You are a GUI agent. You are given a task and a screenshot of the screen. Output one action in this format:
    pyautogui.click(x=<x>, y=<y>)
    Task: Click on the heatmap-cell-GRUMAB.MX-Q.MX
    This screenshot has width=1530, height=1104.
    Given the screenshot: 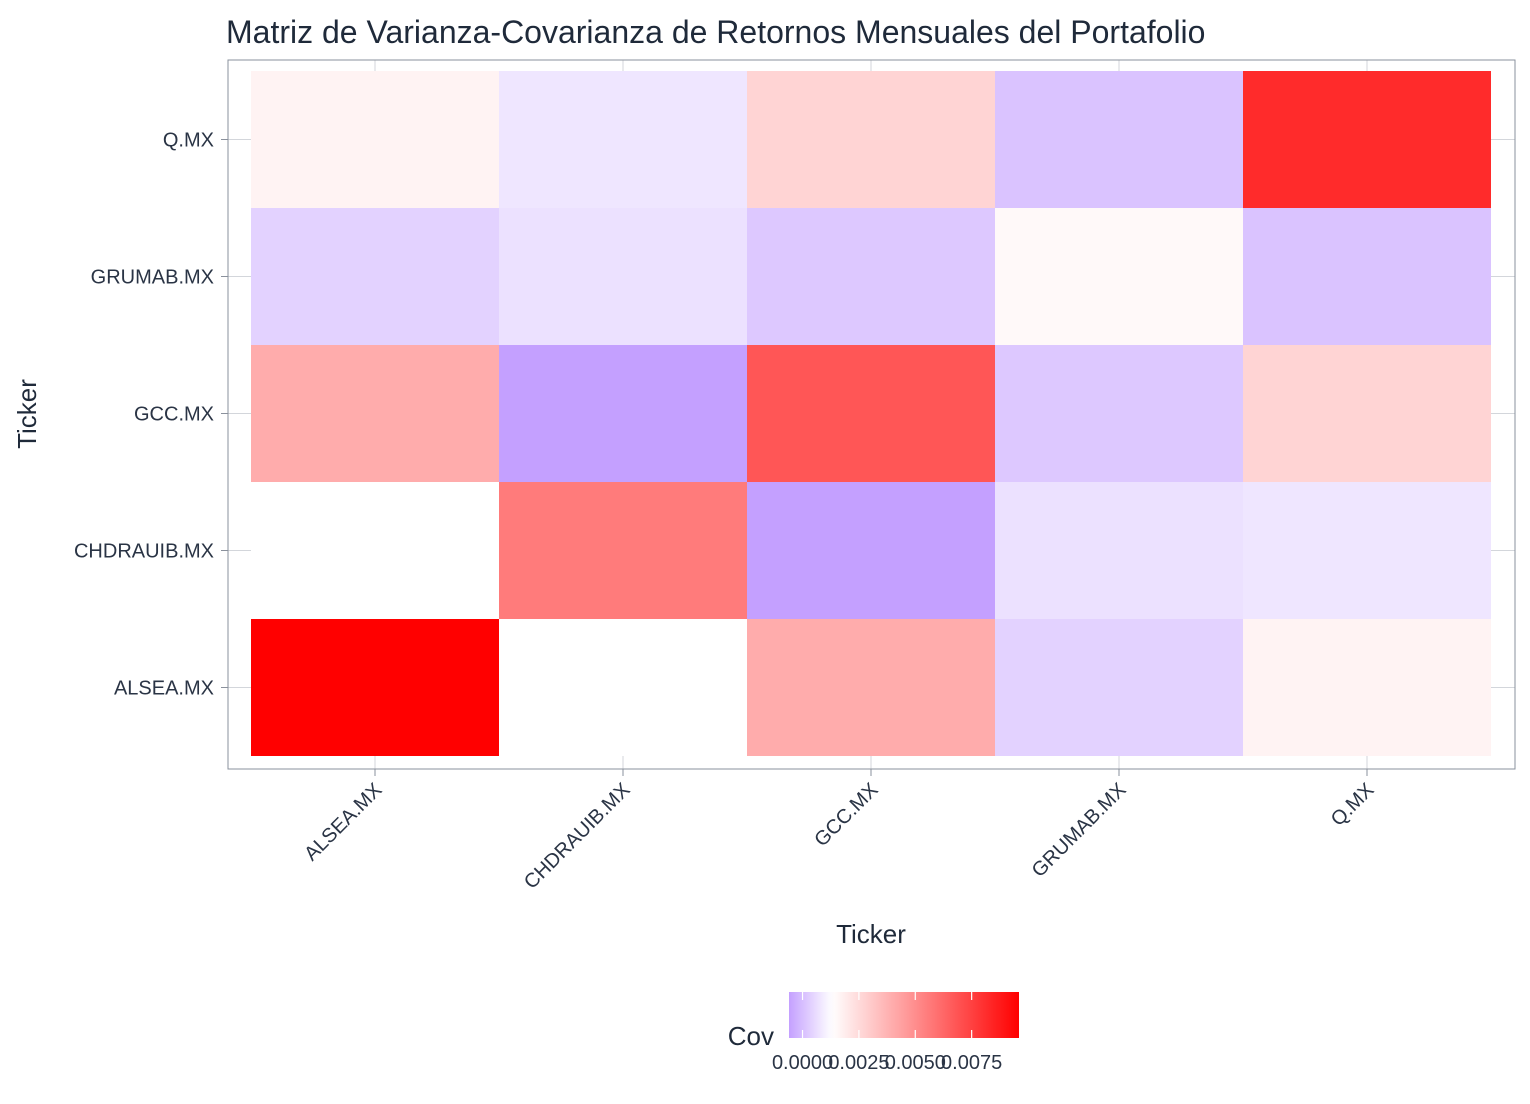 What is the action you would take?
    pyautogui.click(x=1367, y=276)
    